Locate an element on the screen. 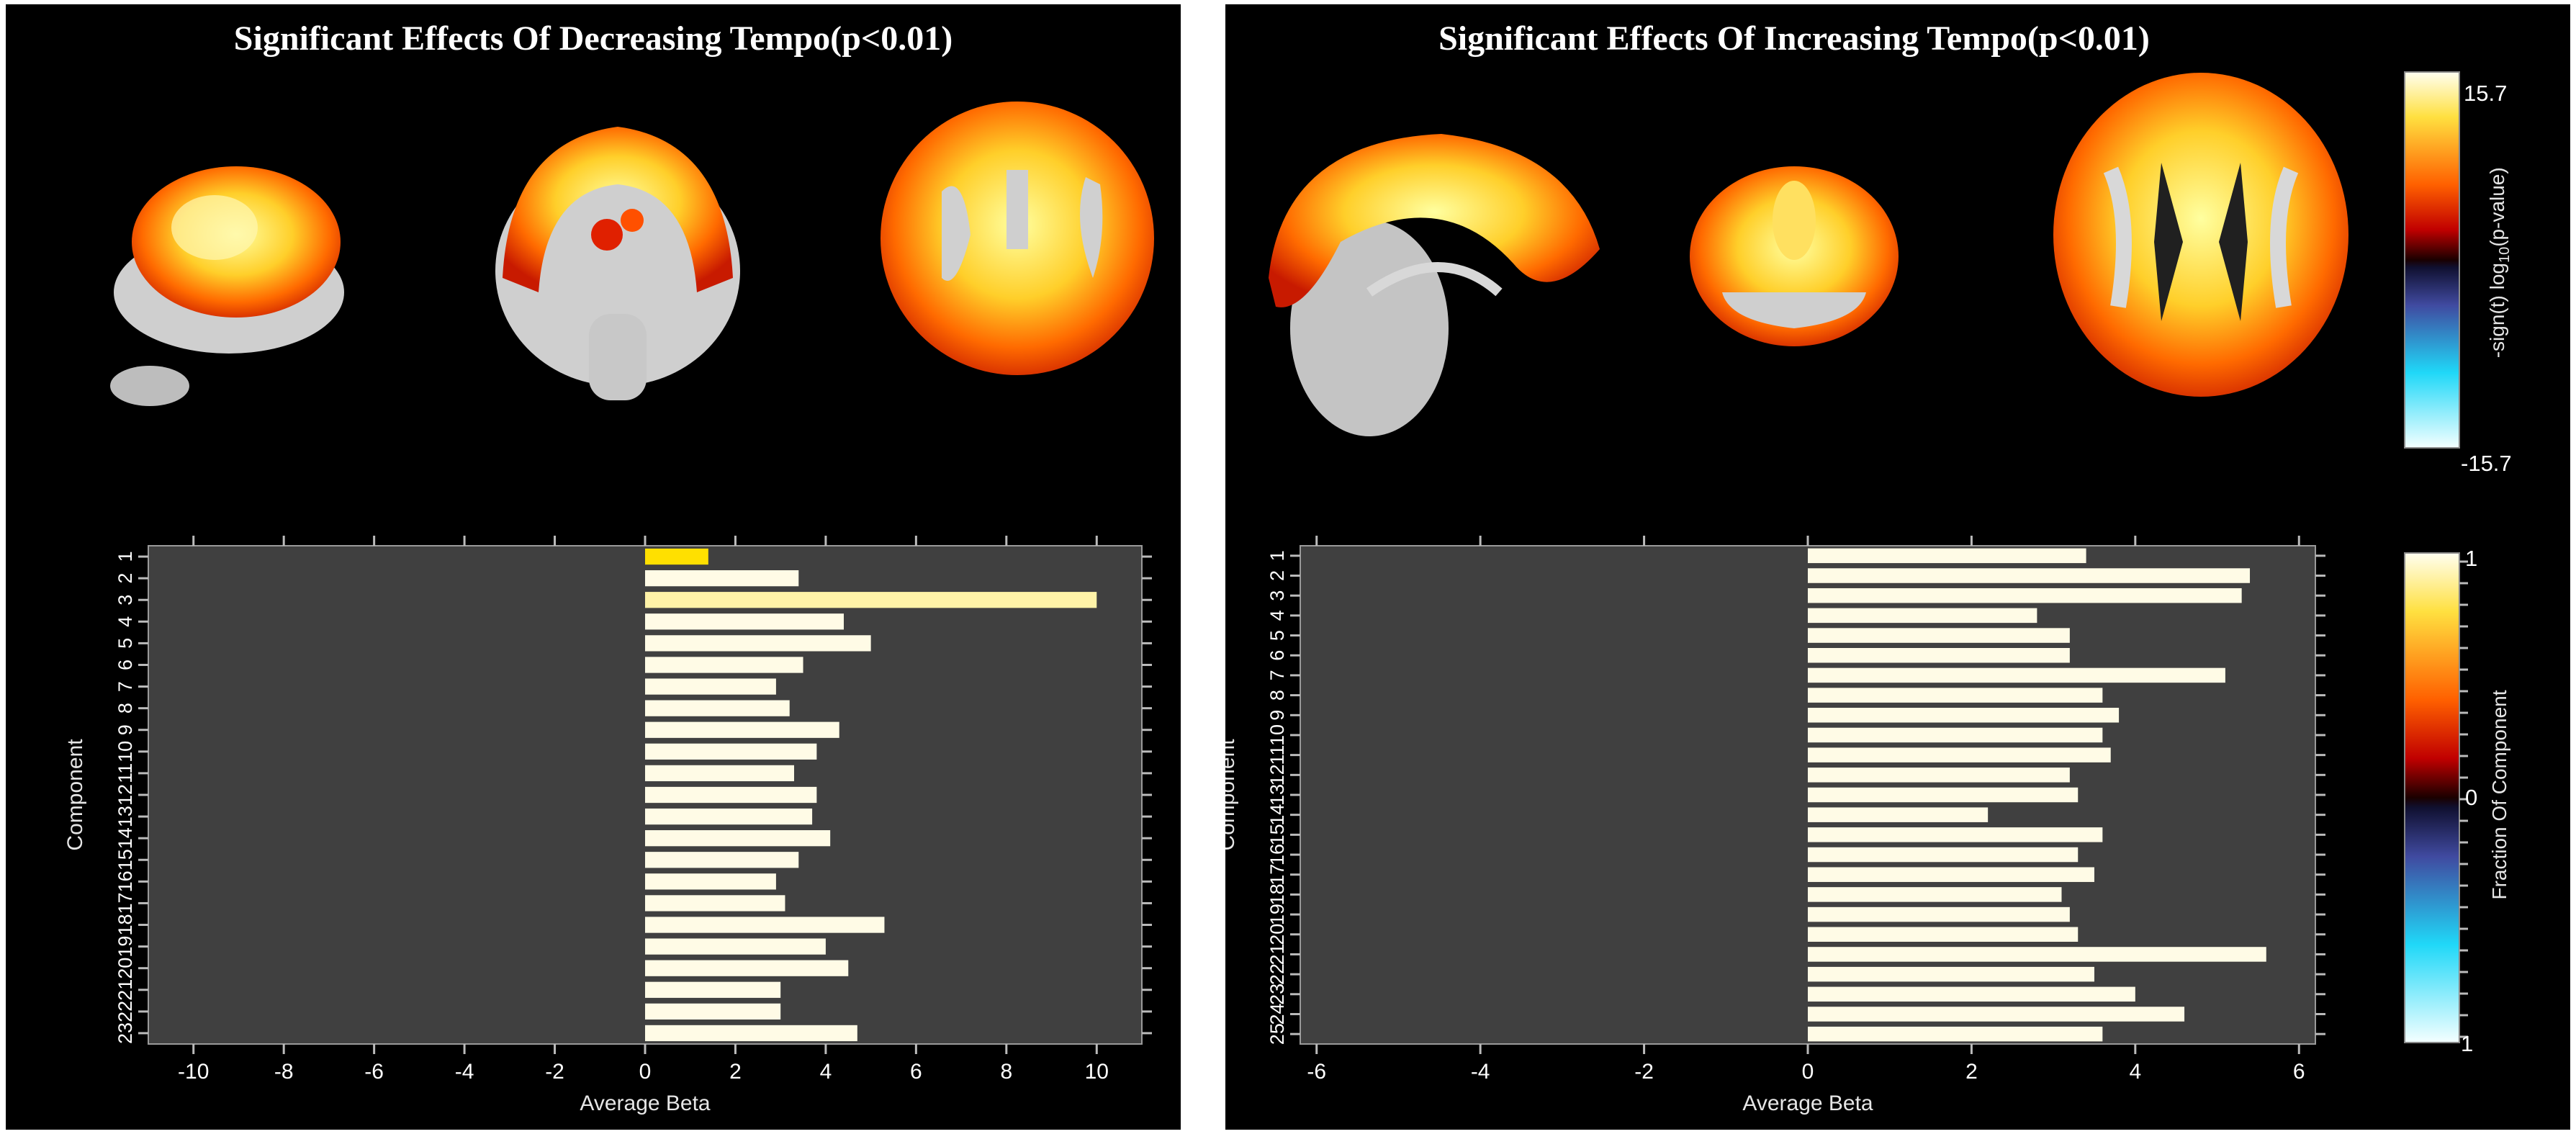 The height and width of the screenshot is (1134, 2576). left-xtick-label-9: 8 is located at coordinates (1006, 1072).